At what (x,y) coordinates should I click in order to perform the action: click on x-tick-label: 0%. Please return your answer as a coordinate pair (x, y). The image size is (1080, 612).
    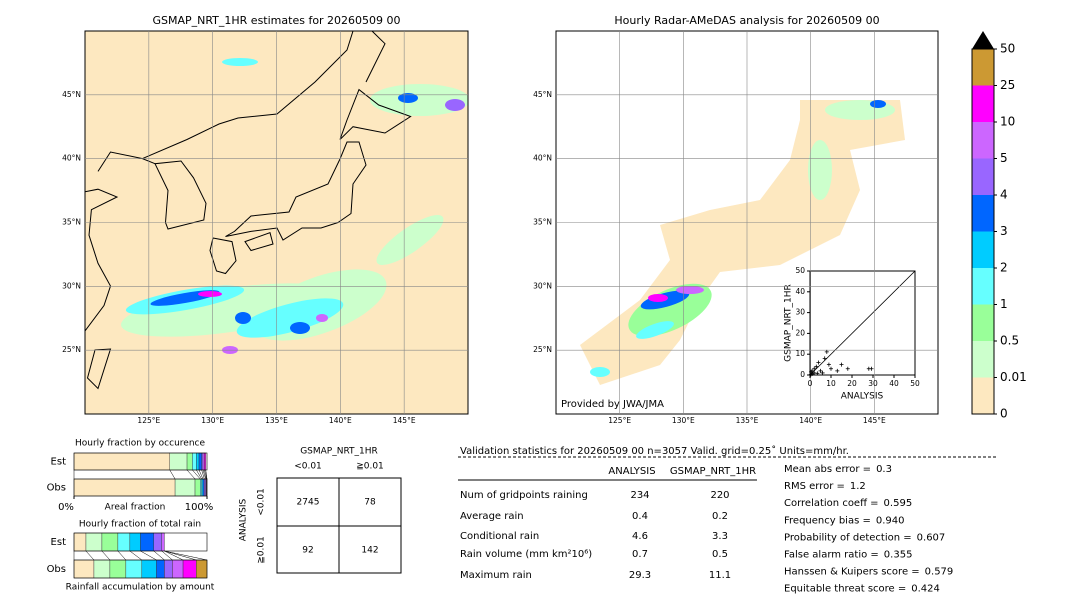
    Looking at the image, I should click on (66, 507).